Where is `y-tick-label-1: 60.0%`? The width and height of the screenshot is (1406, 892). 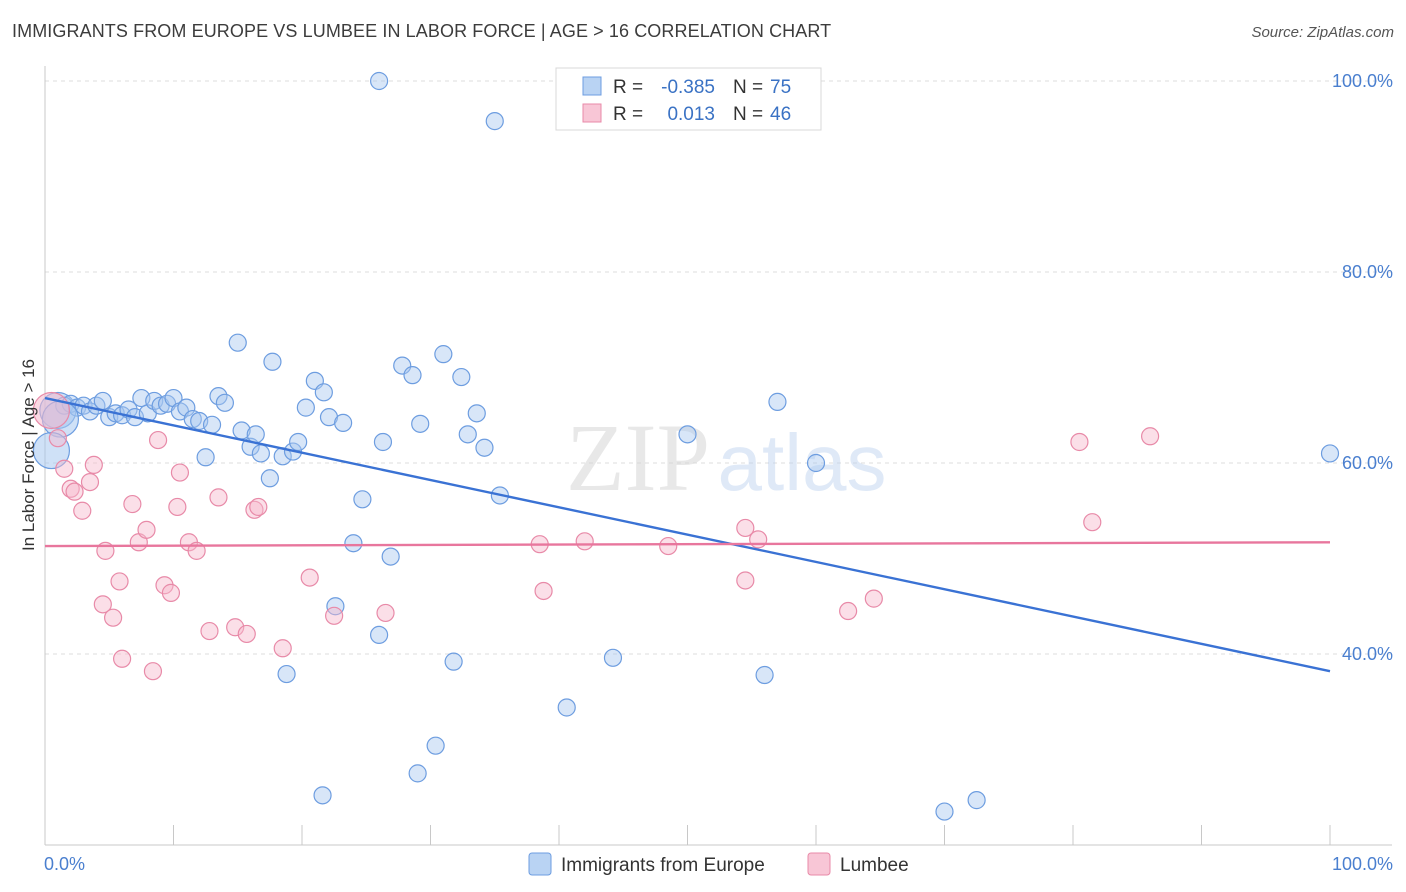 y-tick-label-1: 60.0% is located at coordinates (1367, 463).